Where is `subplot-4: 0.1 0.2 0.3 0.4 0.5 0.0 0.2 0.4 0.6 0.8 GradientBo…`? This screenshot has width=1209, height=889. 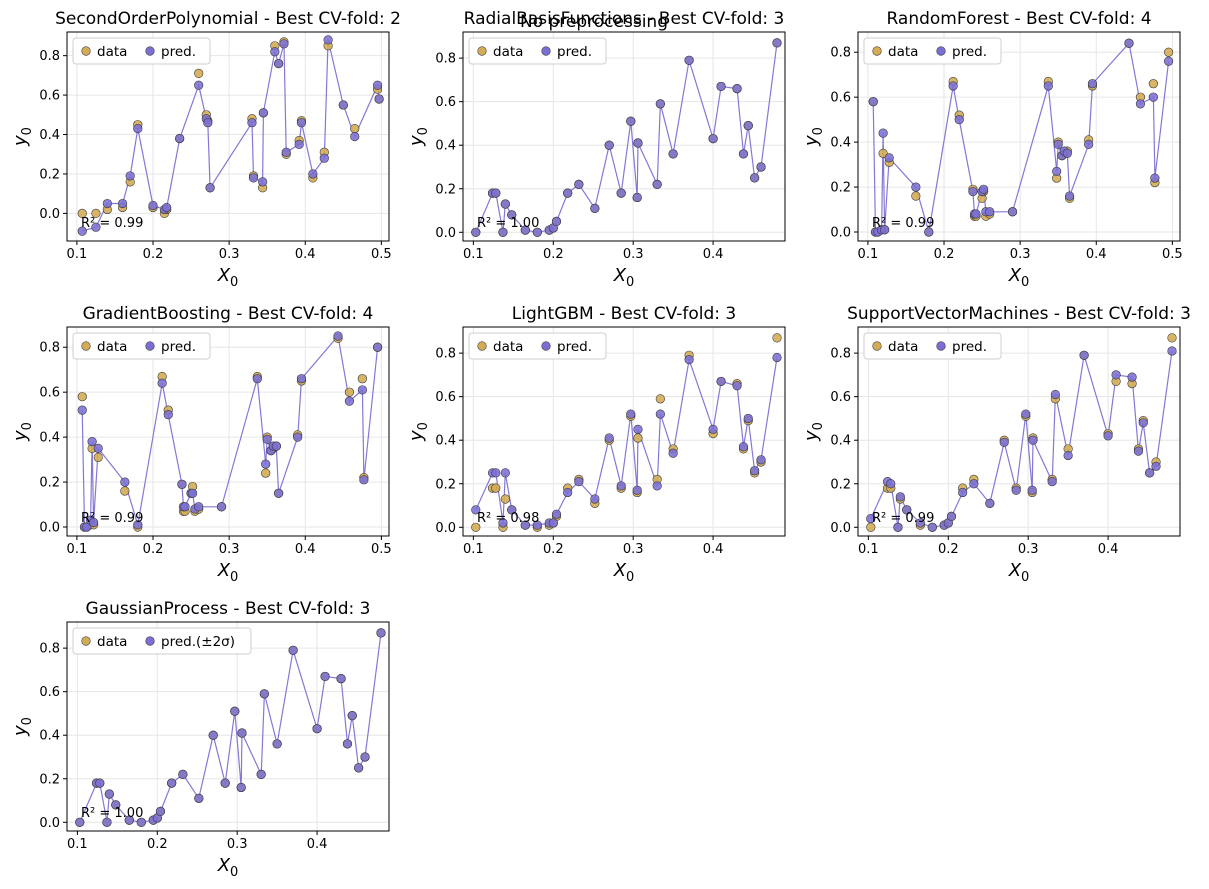
subplot-4: 0.1 0.2 0.3 0.4 0.5 0.0 0.2 0.4 0.6 0.8 GradientBo… is located at coordinates (201, 444).